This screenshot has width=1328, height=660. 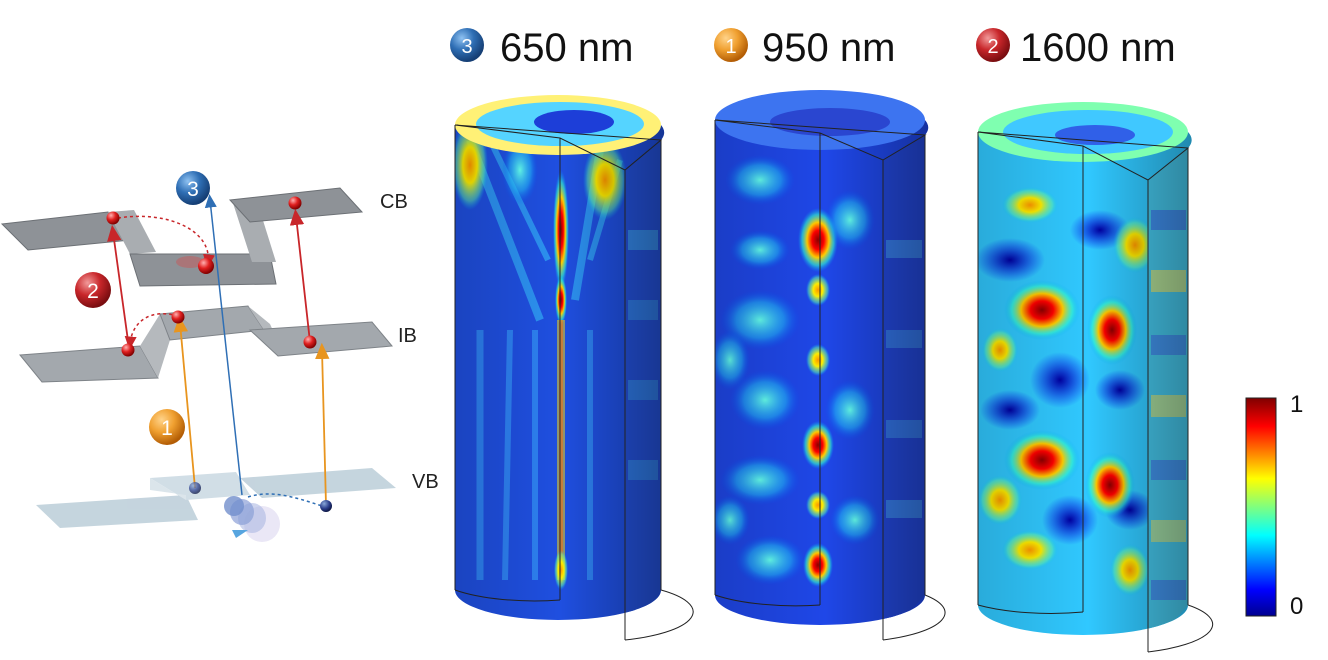 I want to click on header-1600nm: 2 1600 nm, so click(x=1076, y=48).